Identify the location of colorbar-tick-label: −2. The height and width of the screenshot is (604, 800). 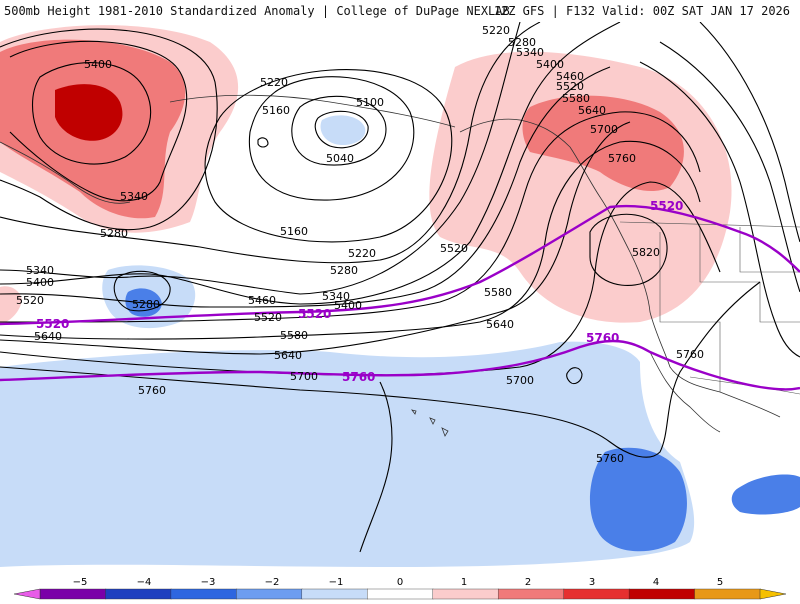
(272, 582).